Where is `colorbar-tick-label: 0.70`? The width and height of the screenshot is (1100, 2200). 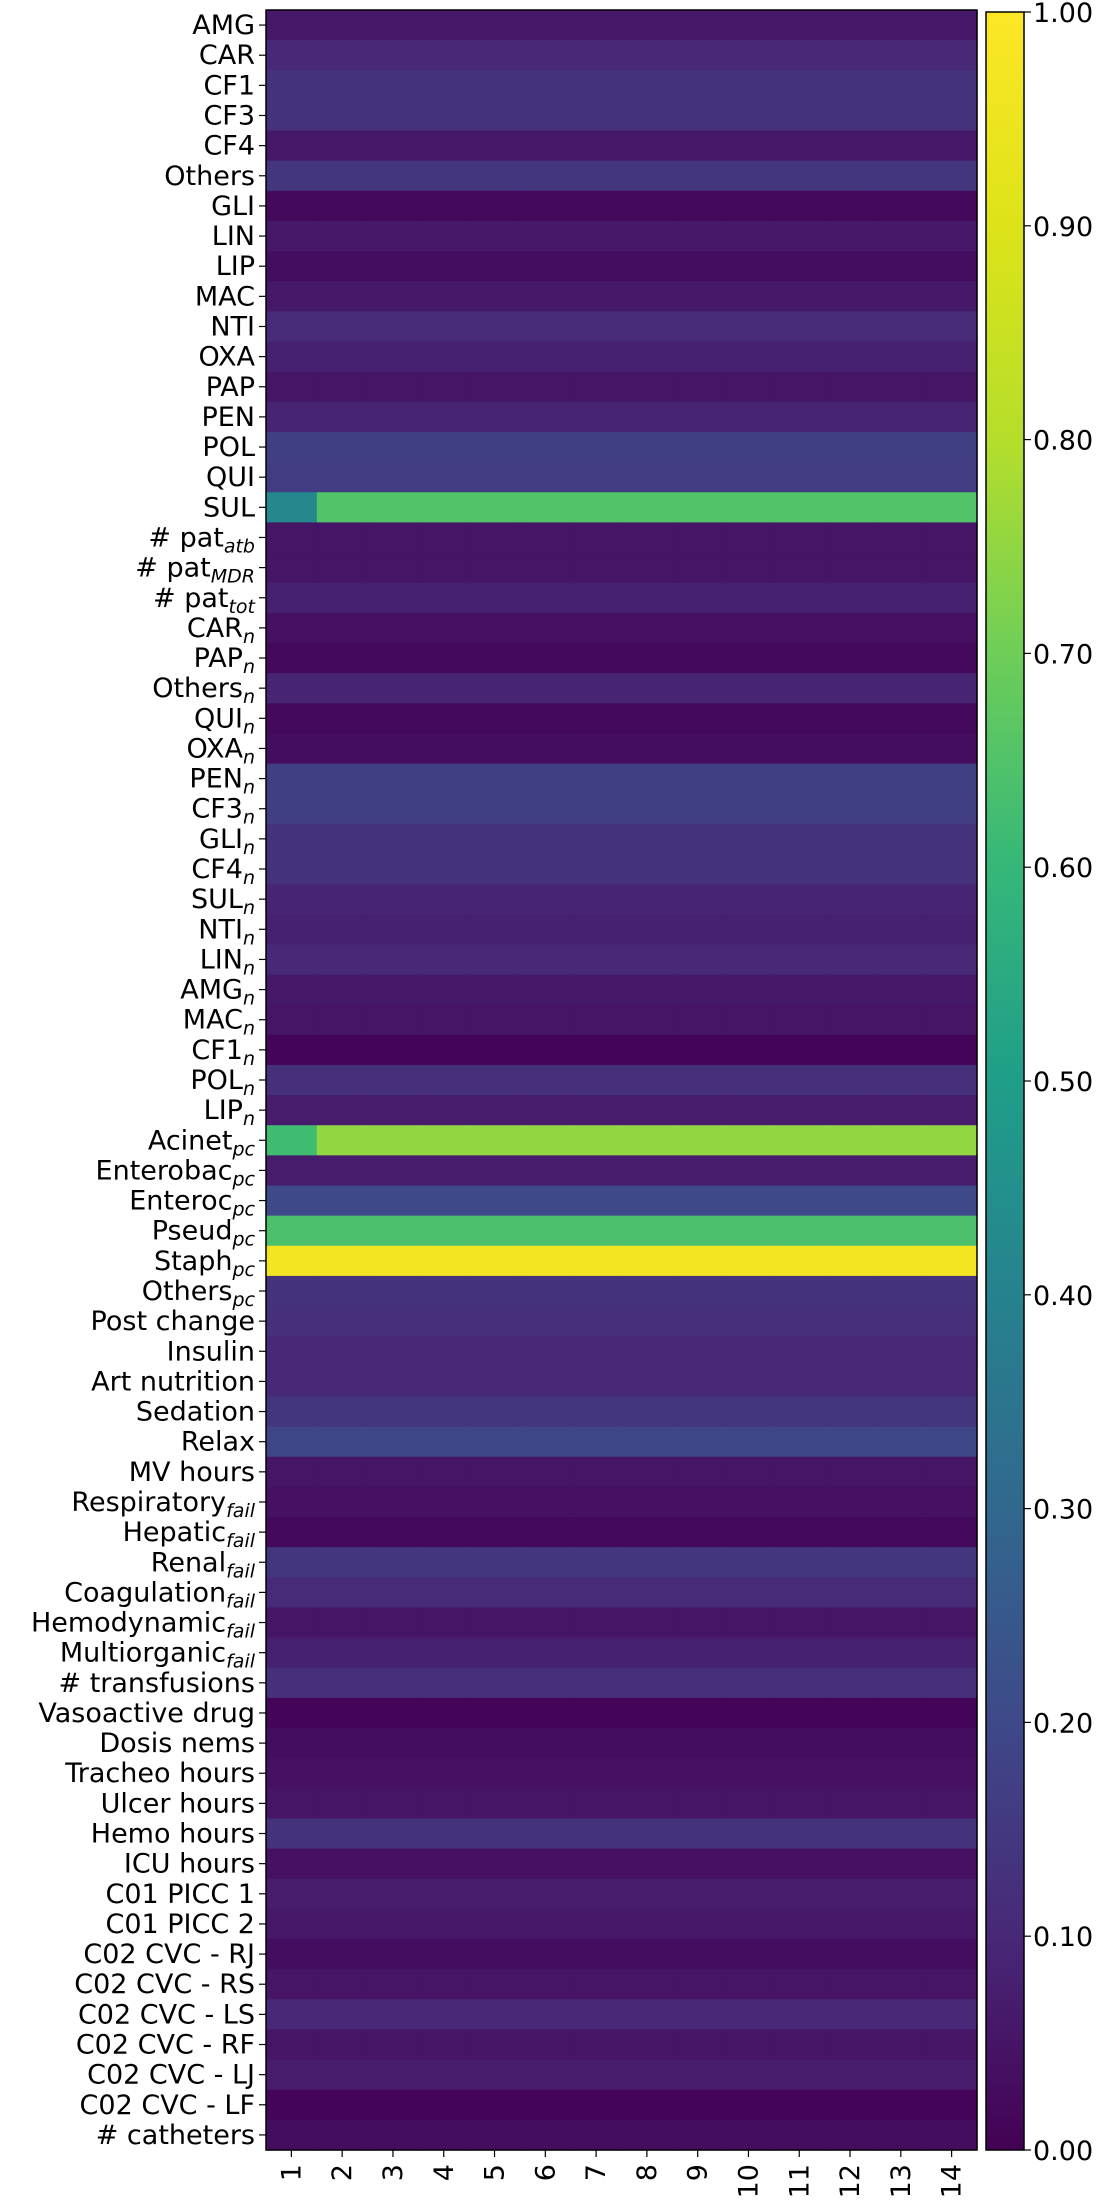
colorbar-tick-label: 0.70 is located at coordinates (1063, 654).